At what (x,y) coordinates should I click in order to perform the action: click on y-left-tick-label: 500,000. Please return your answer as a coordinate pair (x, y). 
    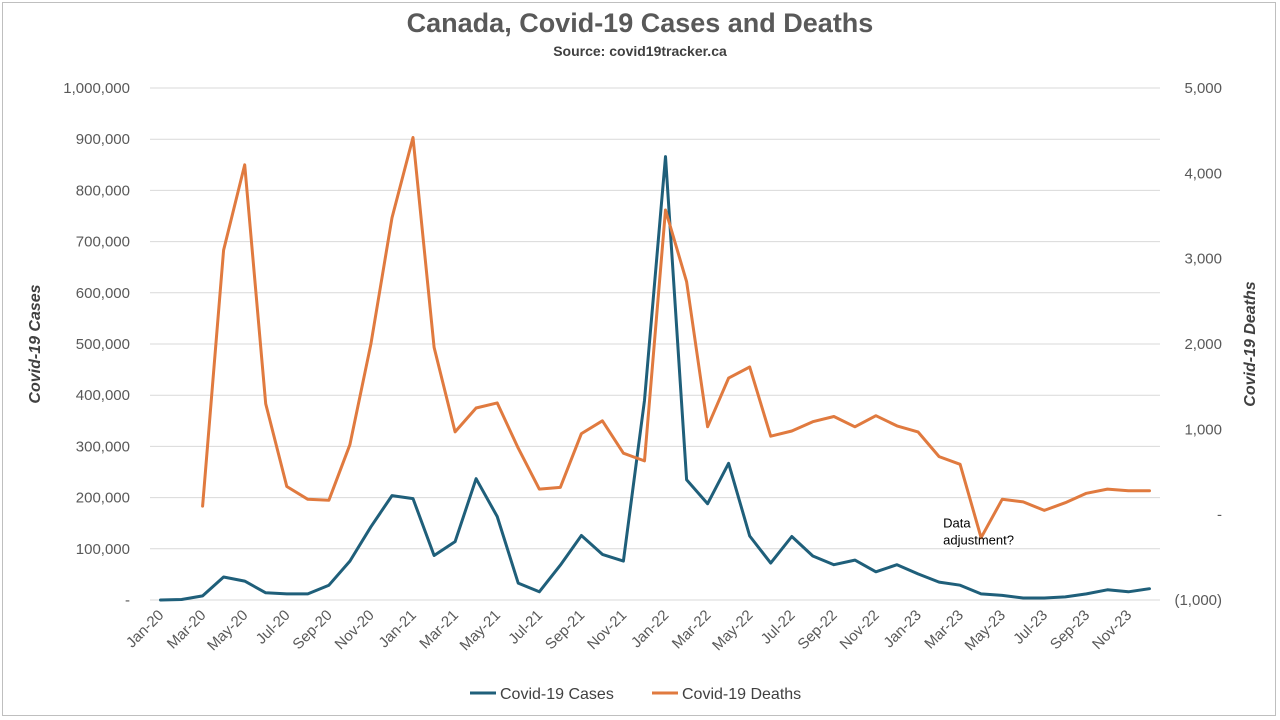
    Looking at the image, I should click on (103, 344).